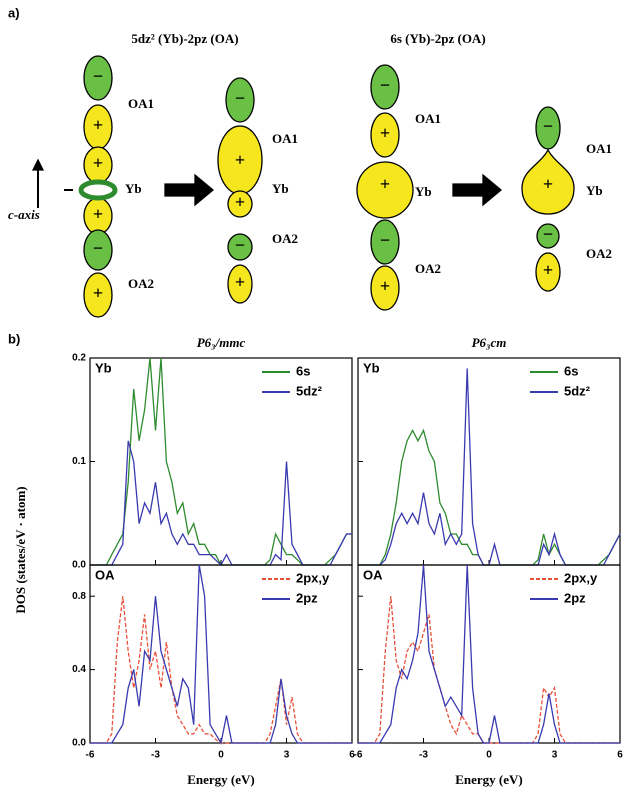 The height and width of the screenshot is (794, 623). What do you see at coordinates (184, 38) in the screenshot?
I see `diagram-title: 5dz² (Yb)-2pz (OA)` at bounding box center [184, 38].